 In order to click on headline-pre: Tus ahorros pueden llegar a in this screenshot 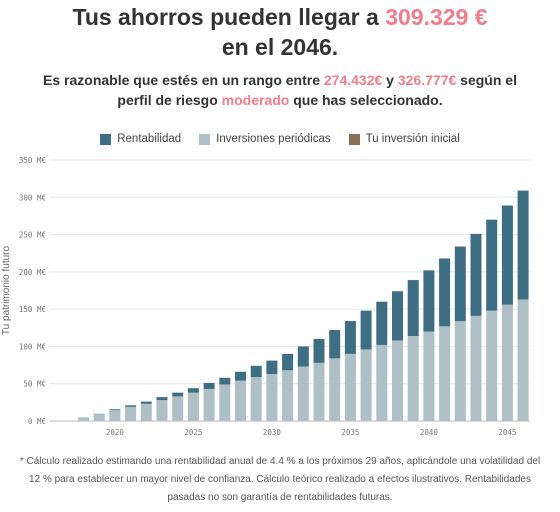, I will do `click(229, 17)`.